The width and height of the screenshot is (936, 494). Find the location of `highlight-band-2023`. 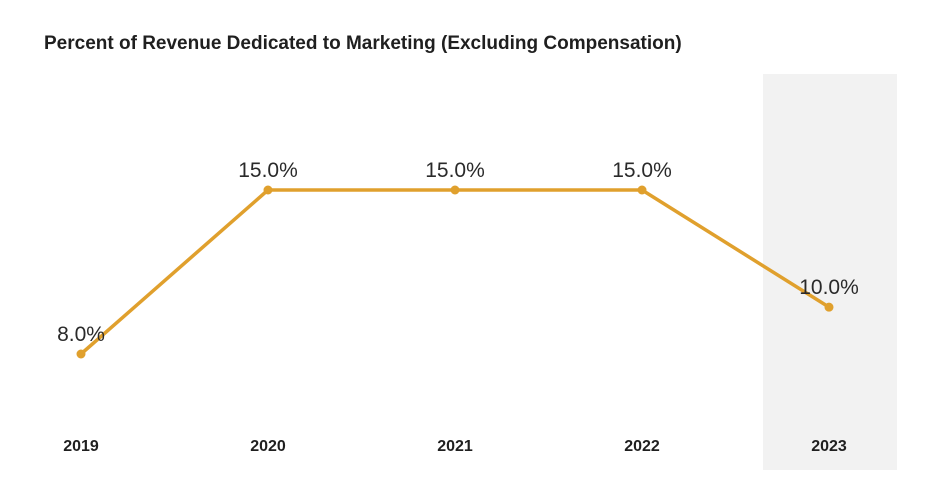

highlight-band-2023 is located at coordinates (830, 272).